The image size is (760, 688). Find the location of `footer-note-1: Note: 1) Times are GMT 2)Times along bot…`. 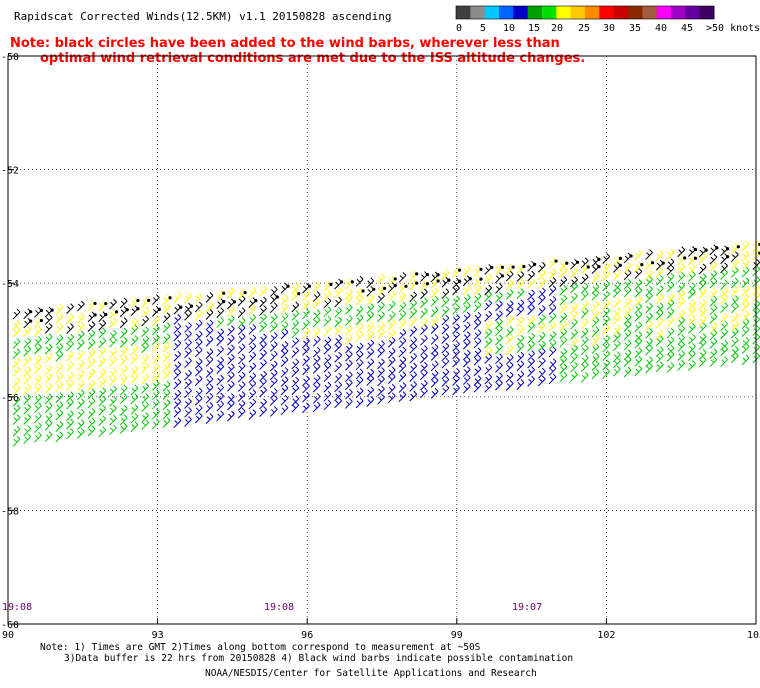

footer-note-1: Note: 1) Times are GMT 2)Times along bot… is located at coordinates (260, 647).